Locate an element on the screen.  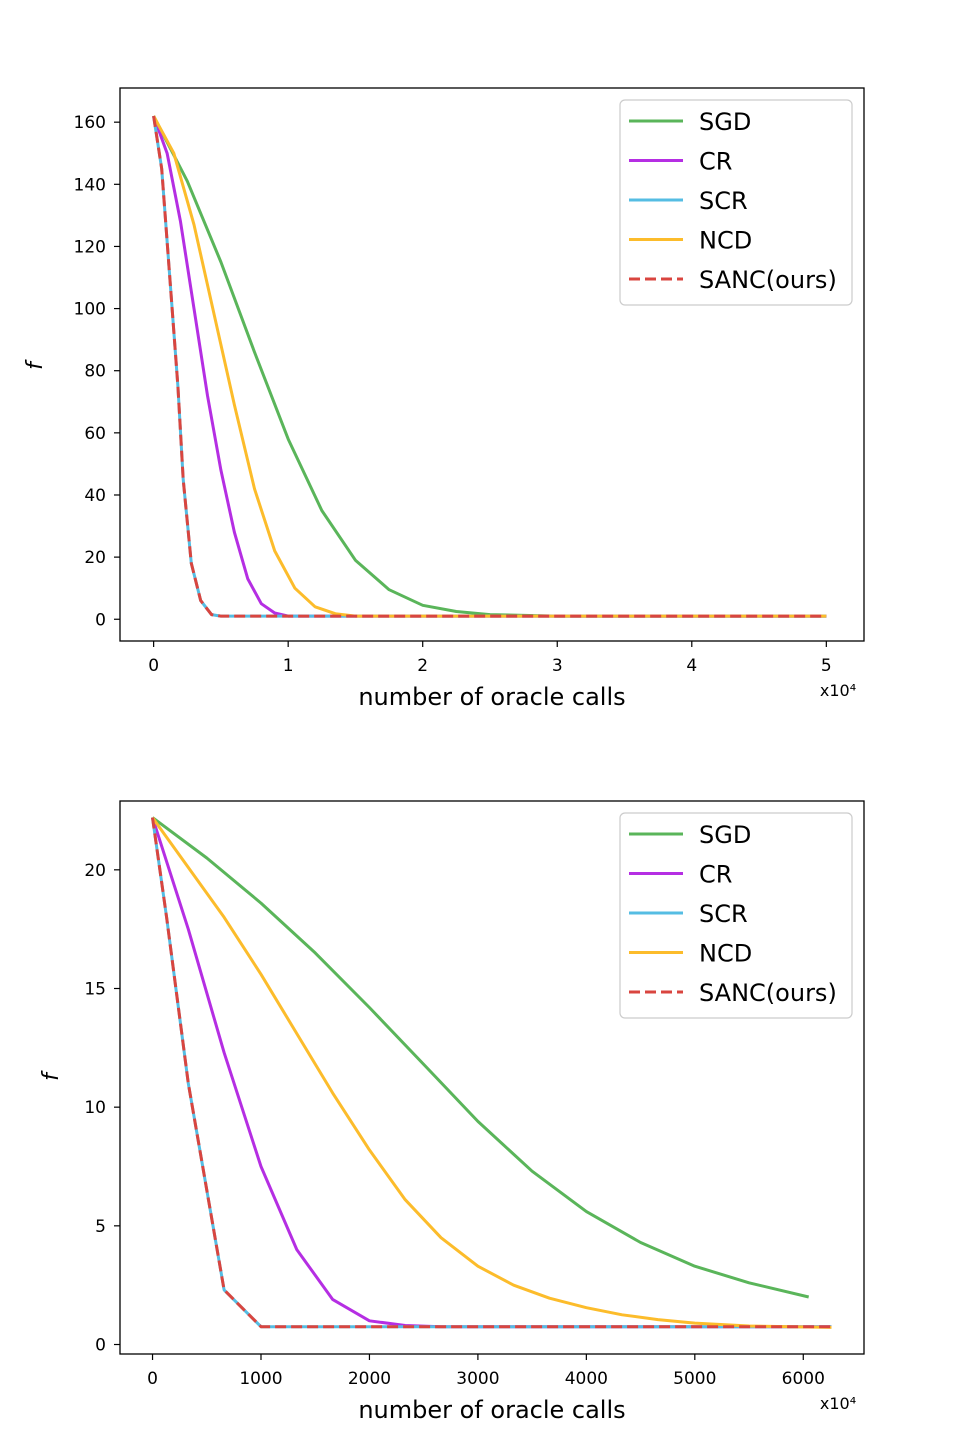
x-tick-label: 1 is located at coordinates (288, 666).